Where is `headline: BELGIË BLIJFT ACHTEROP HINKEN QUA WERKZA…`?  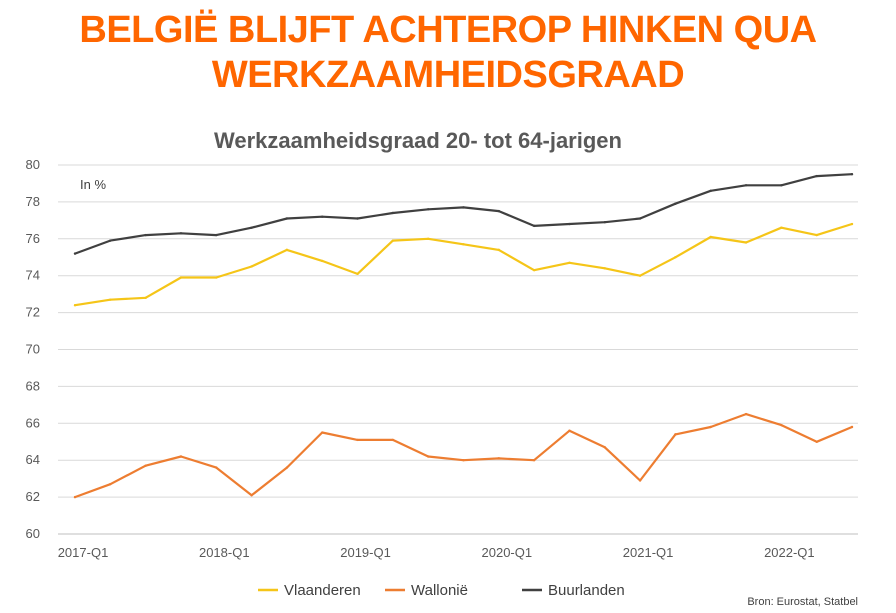
headline: BELGIË BLIJFT ACHTEROP HINKEN QUA WERKZA… is located at coordinates (448, 53).